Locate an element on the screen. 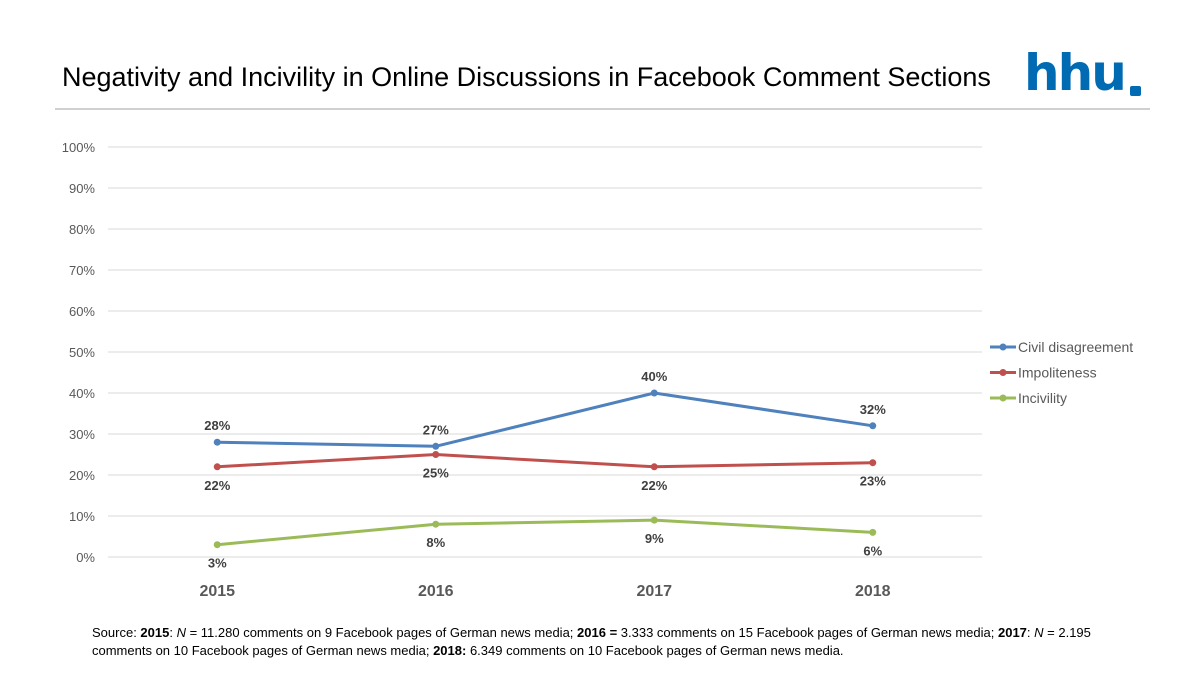  source-year-2016: 2016 = is located at coordinates (597, 632).